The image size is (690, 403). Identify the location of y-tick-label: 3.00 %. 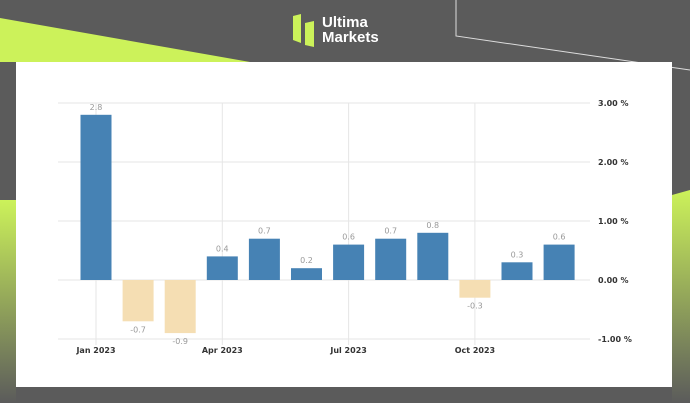
(613, 103).